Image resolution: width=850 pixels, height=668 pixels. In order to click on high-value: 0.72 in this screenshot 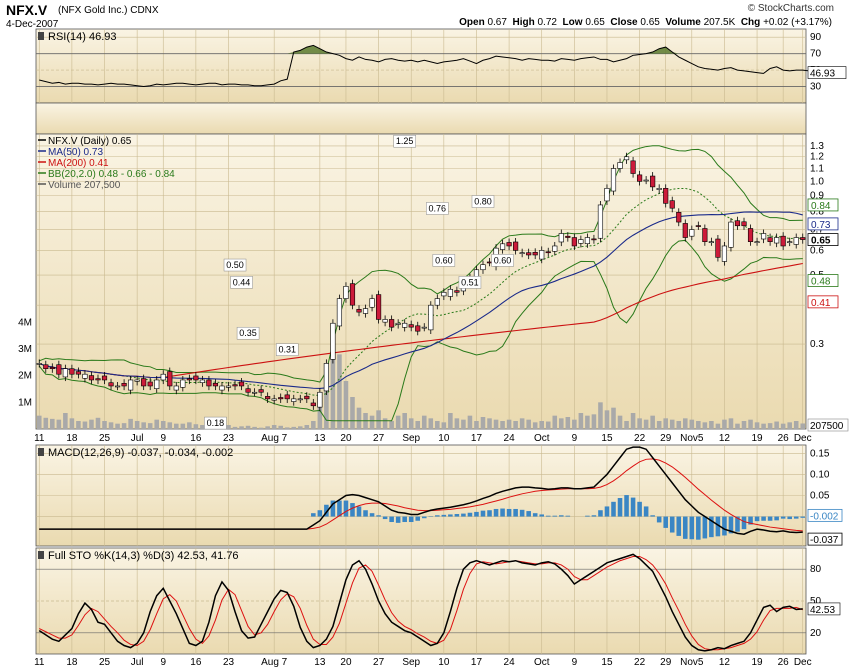, I will do `click(547, 22)`.